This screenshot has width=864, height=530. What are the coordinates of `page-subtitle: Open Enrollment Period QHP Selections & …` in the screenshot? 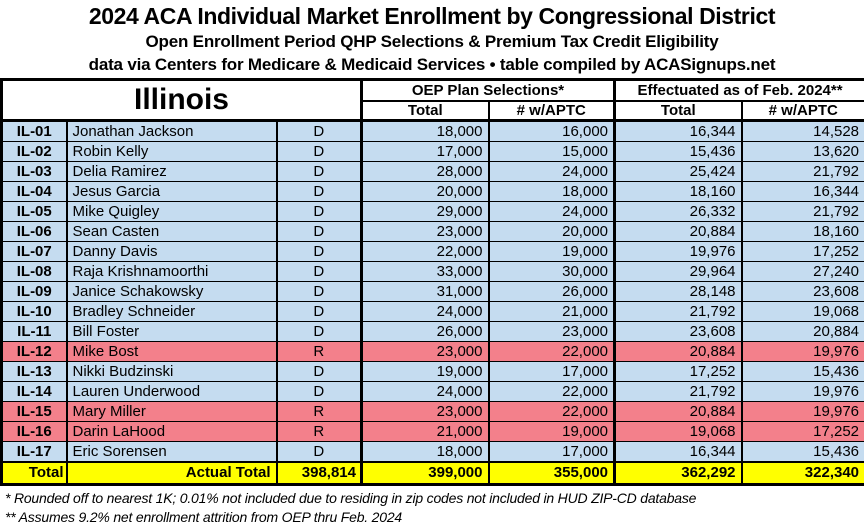 It's located at (432, 41).